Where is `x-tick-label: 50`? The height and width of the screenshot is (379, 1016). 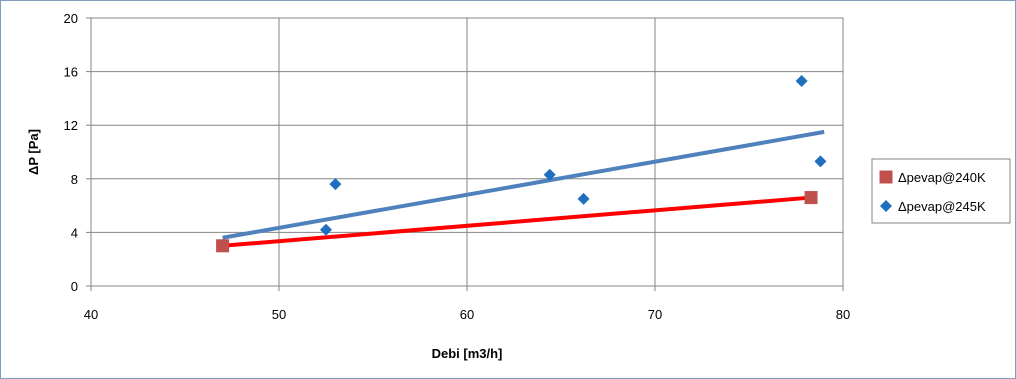 x-tick-label: 50 is located at coordinates (279, 314).